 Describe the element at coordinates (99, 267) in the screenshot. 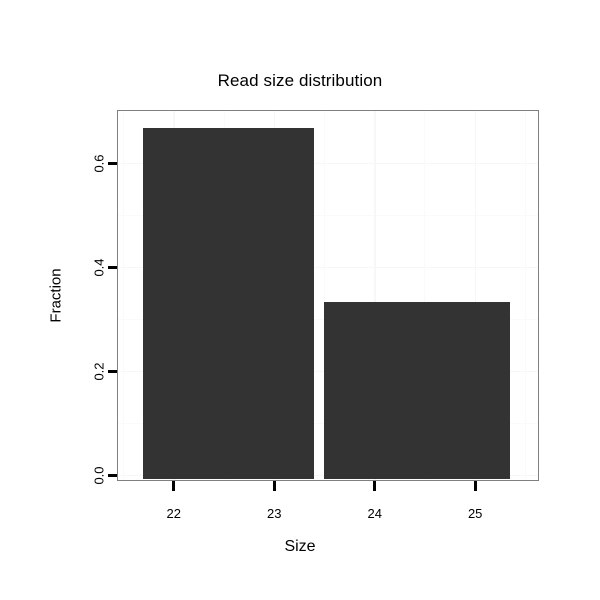

I see `y-tick-label: 0.4` at that location.